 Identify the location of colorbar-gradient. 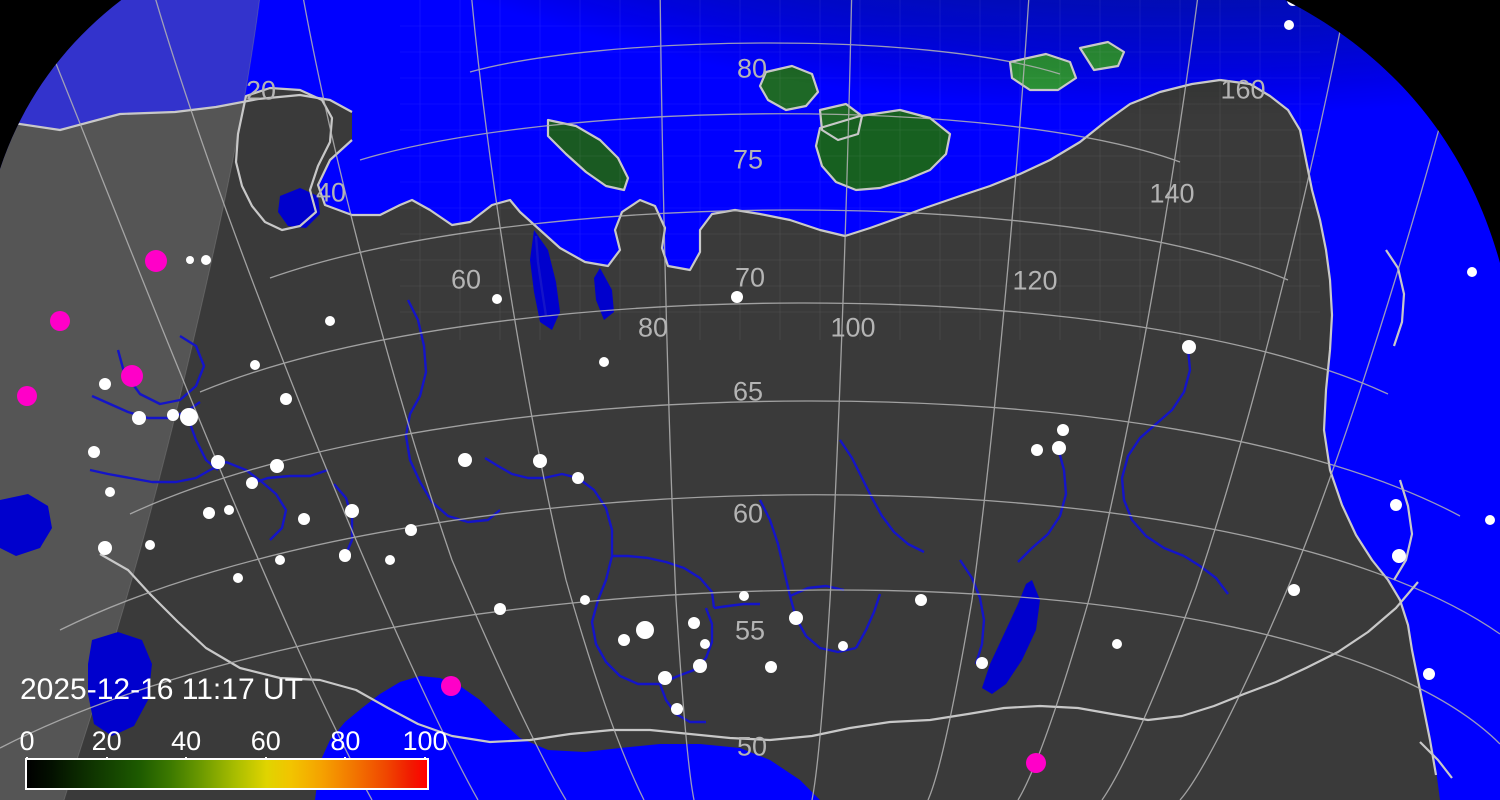
(227, 774).